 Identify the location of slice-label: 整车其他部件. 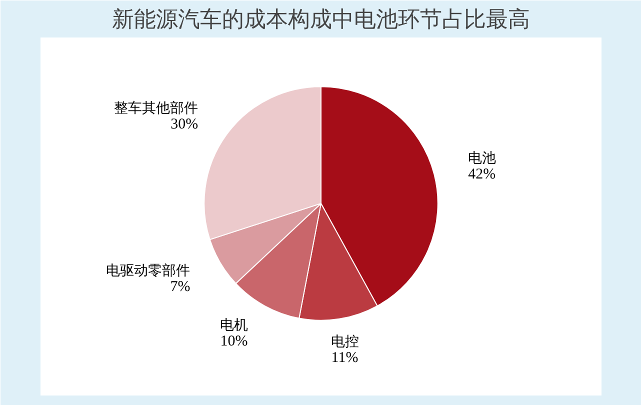
(156, 108).